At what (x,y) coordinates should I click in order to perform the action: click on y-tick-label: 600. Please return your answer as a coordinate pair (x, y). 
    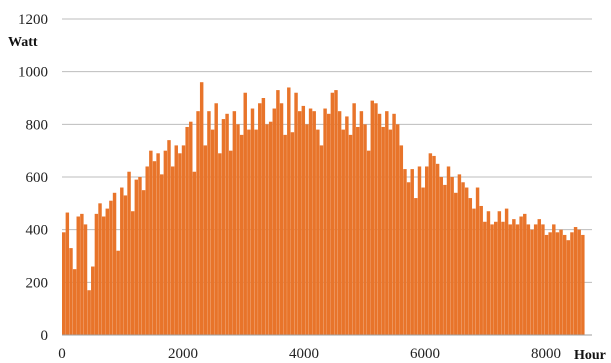
    Looking at the image, I should click on (37, 178).